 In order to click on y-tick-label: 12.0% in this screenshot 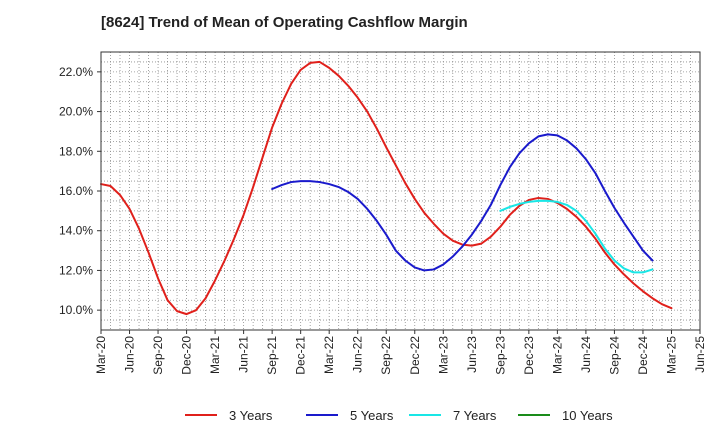, I will do `click(76, 270)`.